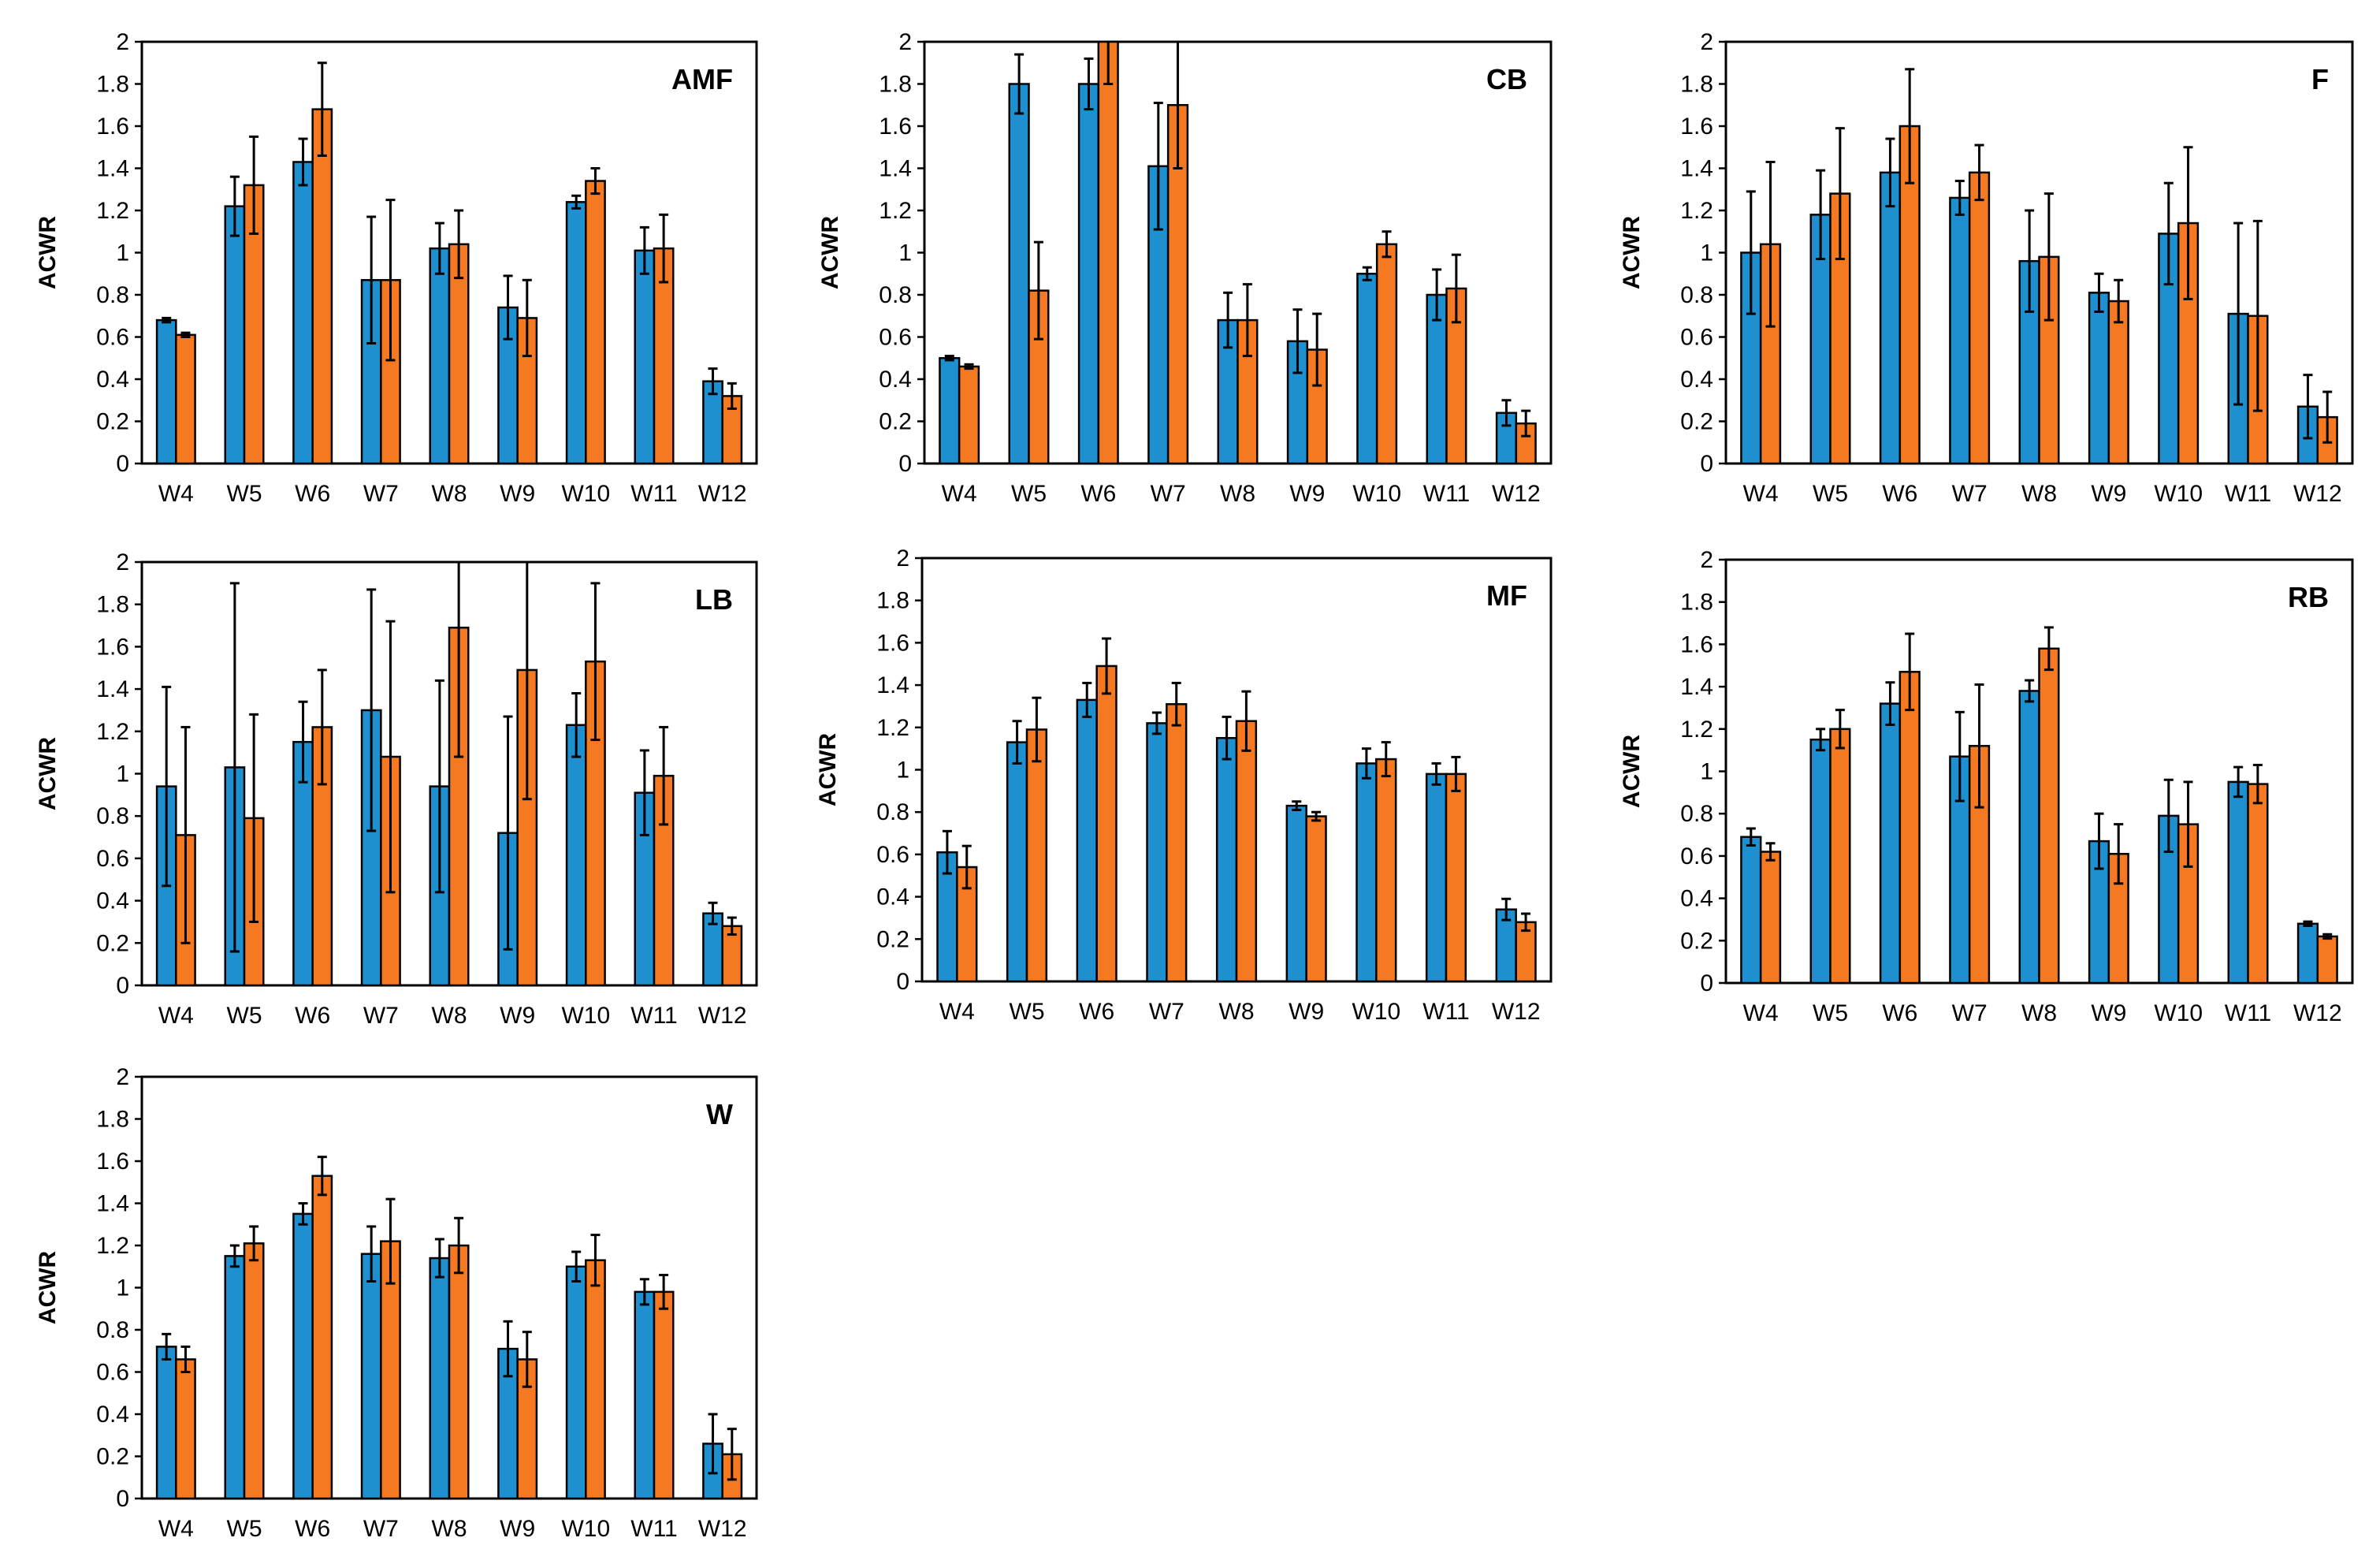  What do you see at coordinates (185, 399) in the screenshot?
I see `bar-amf-w4-s2` at bounding box center [185, 399].